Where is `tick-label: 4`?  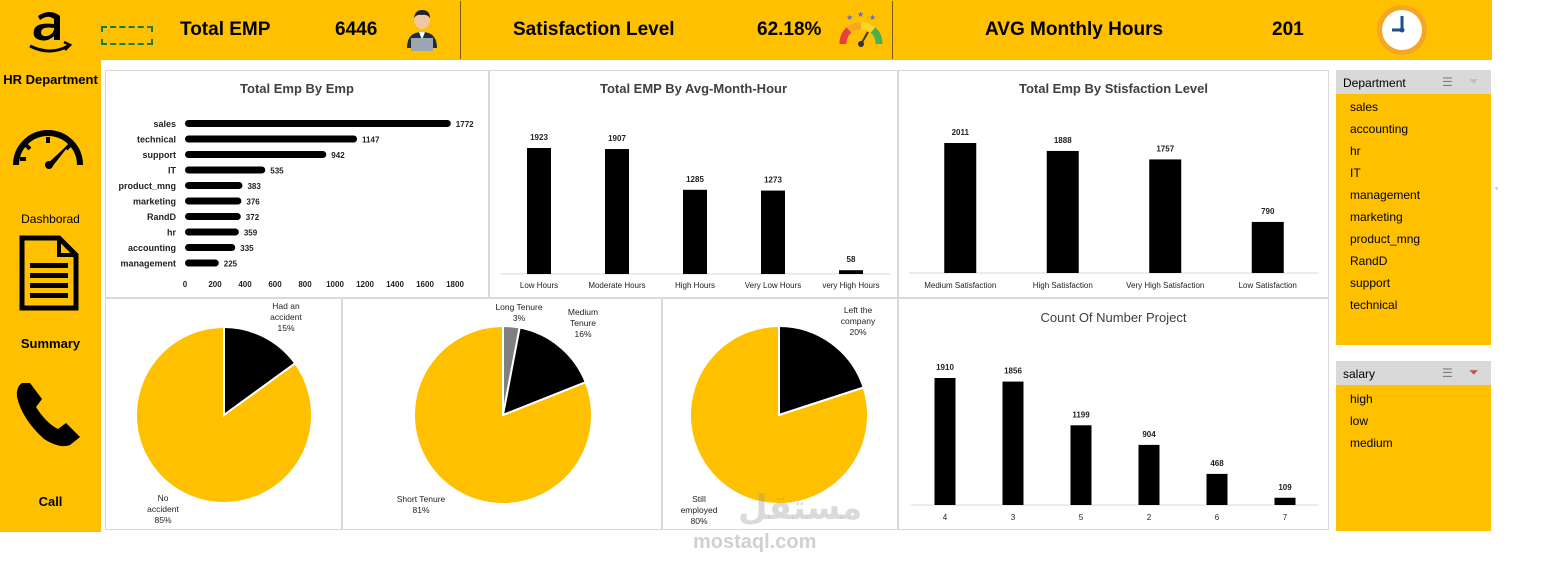
tick-label: 4 is located at coordinates (945, 517).